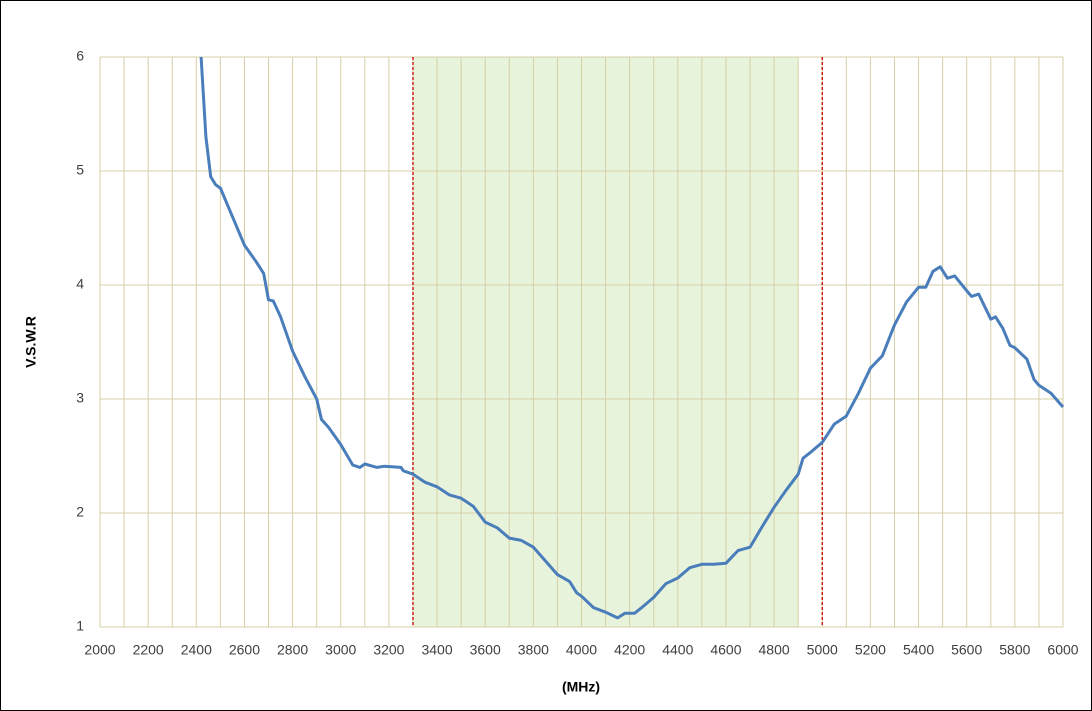  I want to click on x-tick-label: 3200, so click(388, 650).